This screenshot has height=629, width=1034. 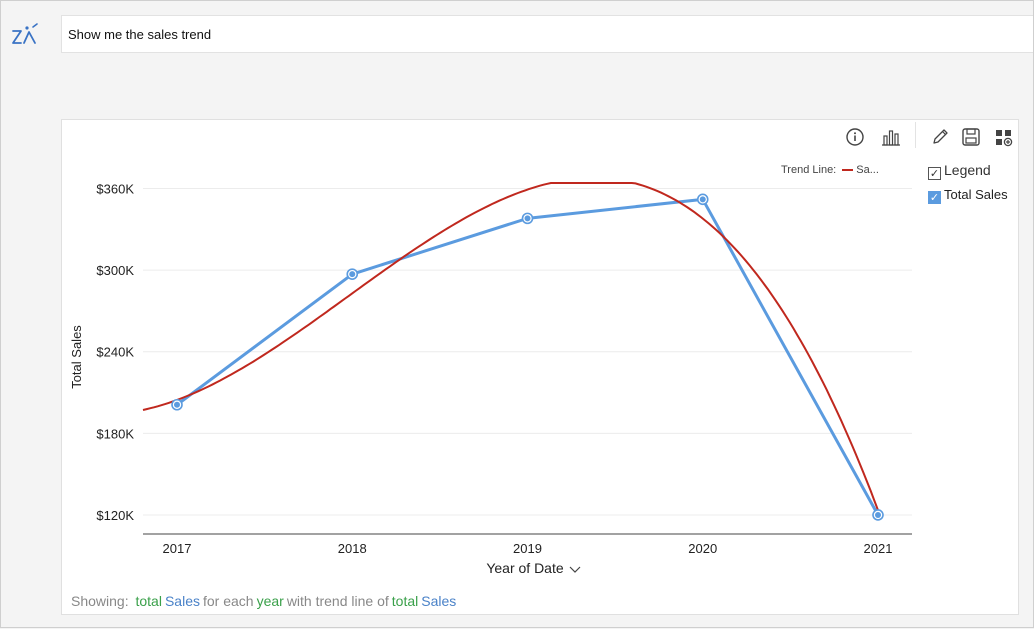 What do you see at coordinates (891, 137) in the screenshot?
I see `chart-type-icon` at bounding box center [891, 137].